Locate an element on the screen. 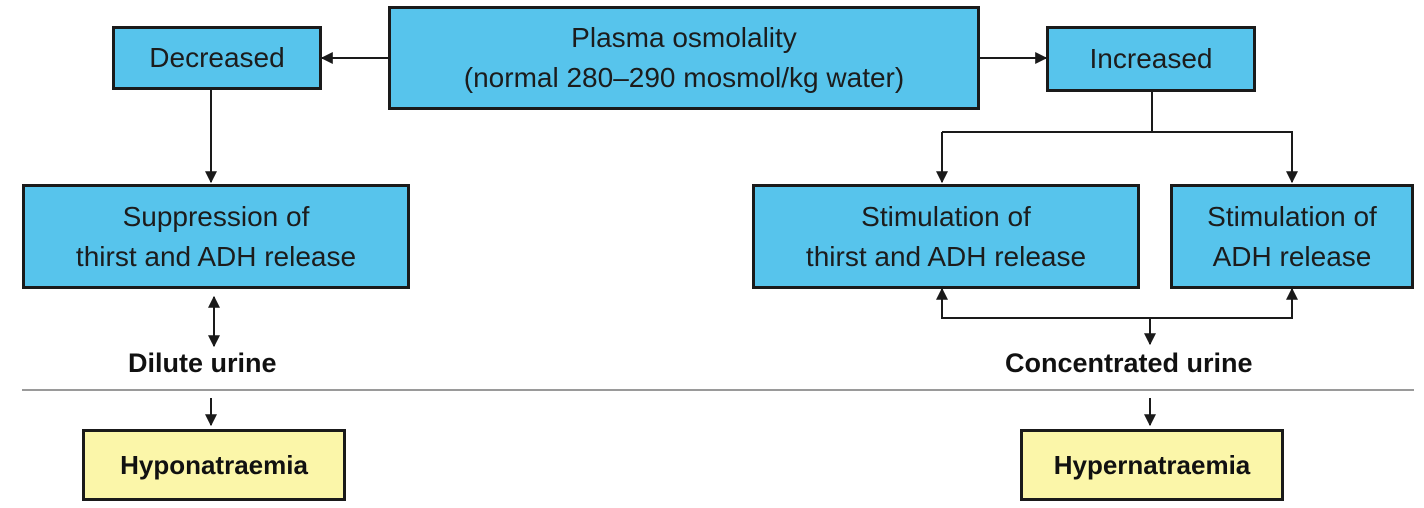 Image resolution: width=1424 pixels, height=508 pixels. increased-text: Increased is located at coordinates (1151, 58).